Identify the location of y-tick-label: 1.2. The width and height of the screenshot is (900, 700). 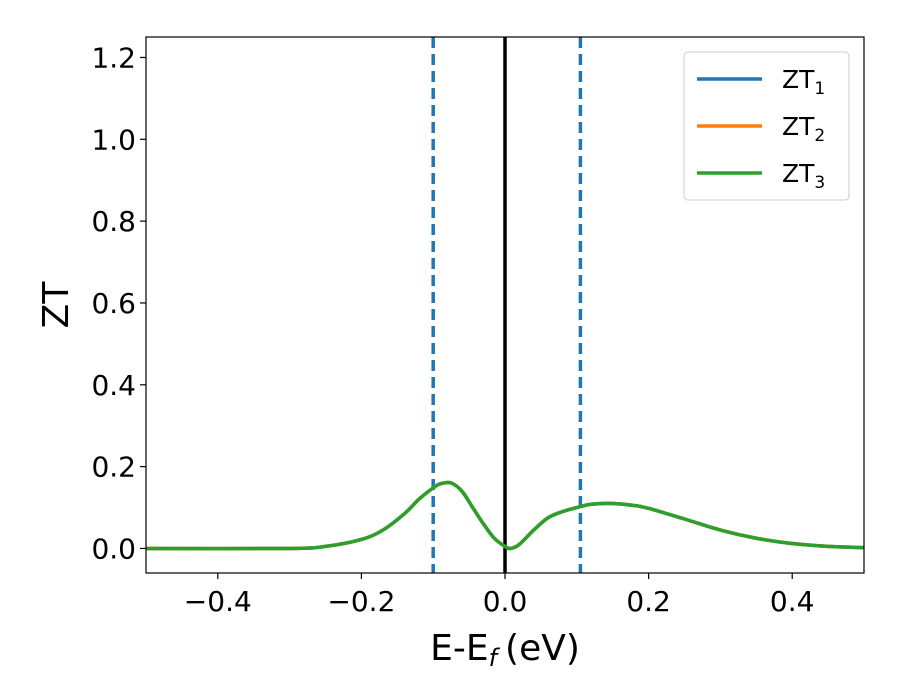
(113, 57).